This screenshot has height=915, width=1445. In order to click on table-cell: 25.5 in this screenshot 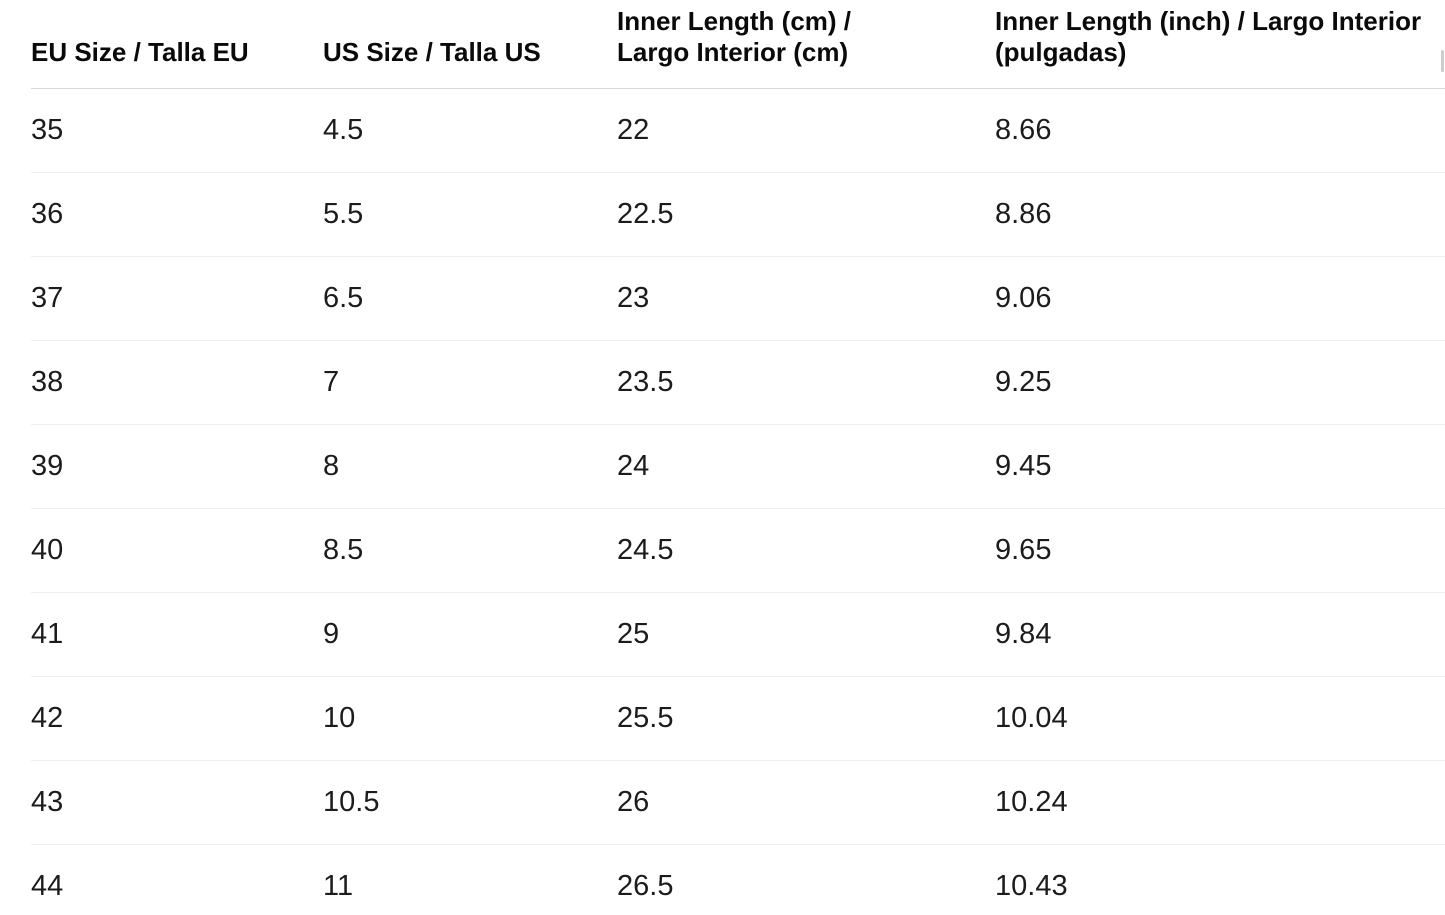, I will do `click(806, 718)`.